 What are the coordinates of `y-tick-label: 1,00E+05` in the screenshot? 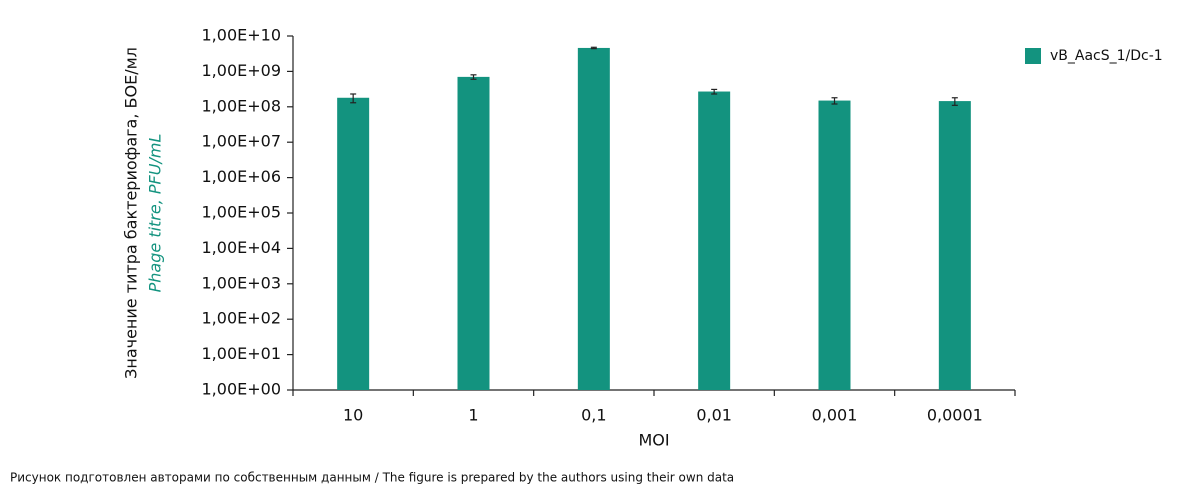 It's located at (242, 212).